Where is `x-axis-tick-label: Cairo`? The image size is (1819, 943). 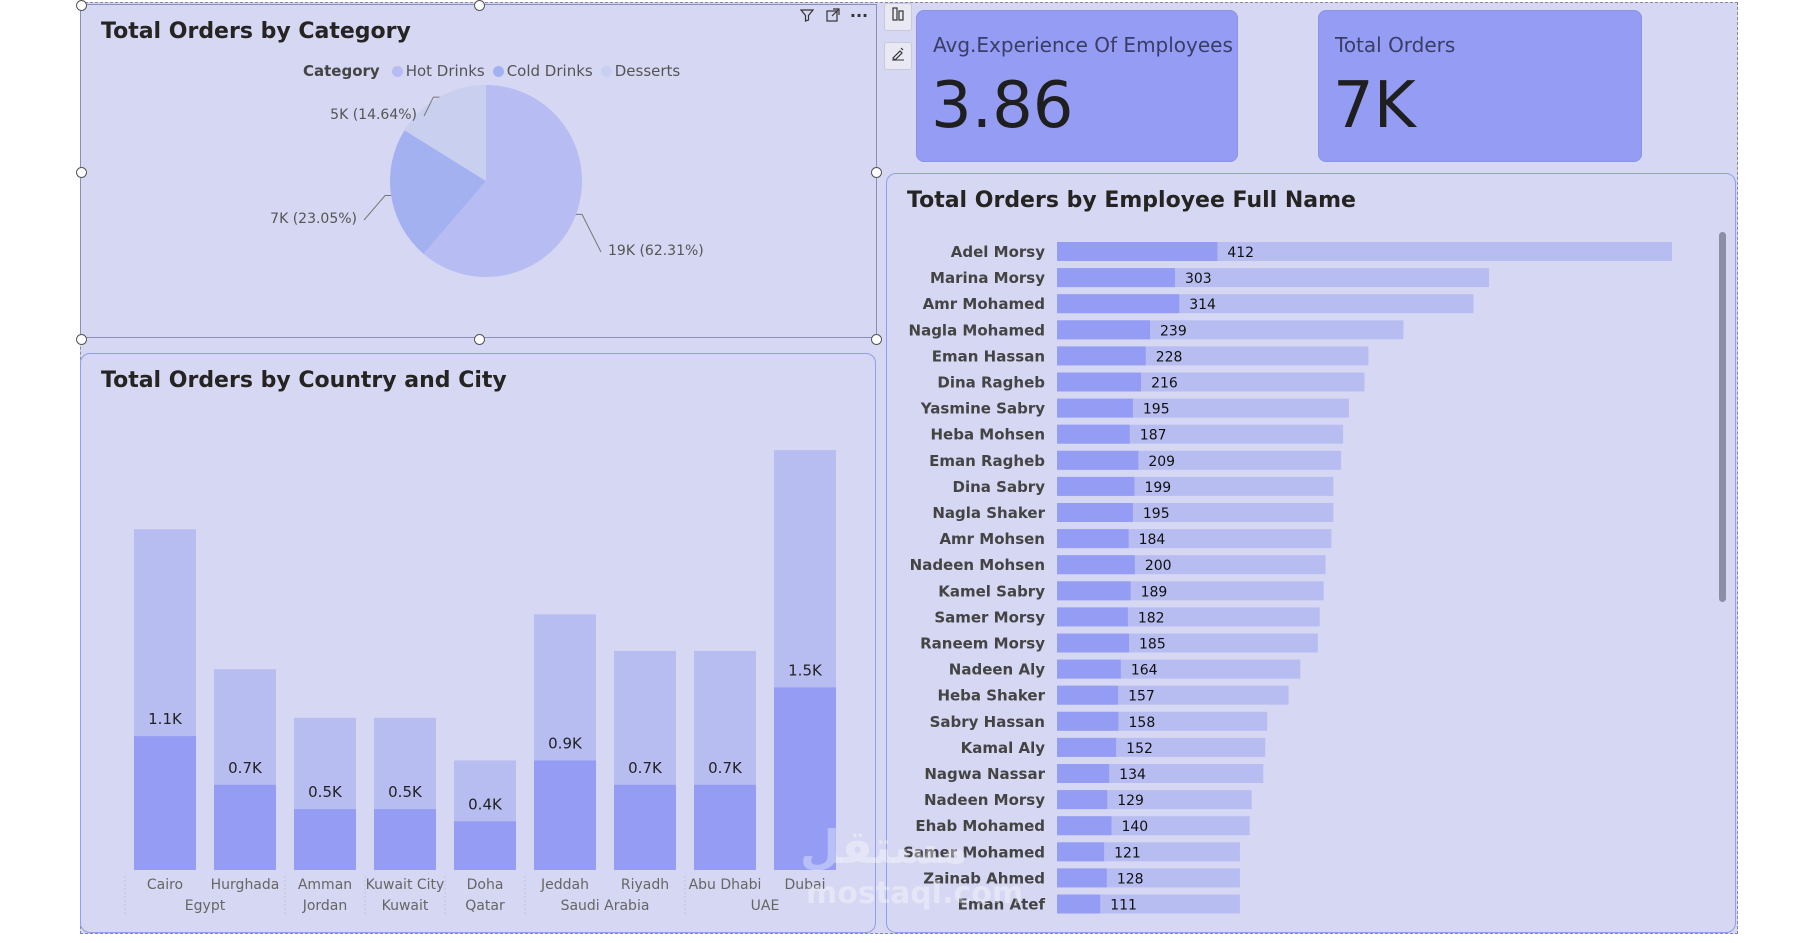
x-axis-tick-label: Cairo is located at coordinates (165, 885).